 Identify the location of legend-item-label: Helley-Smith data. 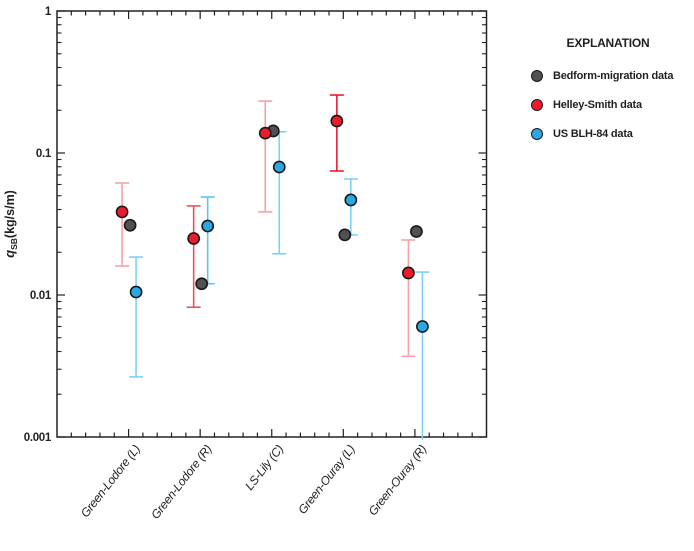
(597, 105).